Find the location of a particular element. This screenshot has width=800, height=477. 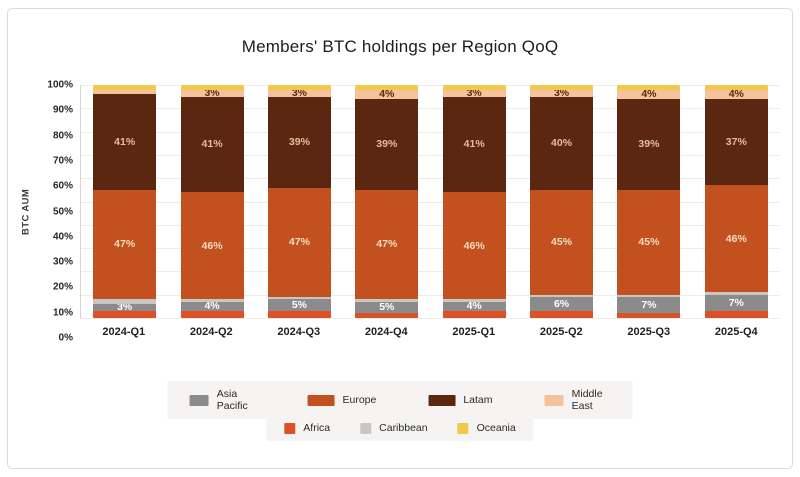

bar-segment-latam: 39% is located at coordinates (649, 144).